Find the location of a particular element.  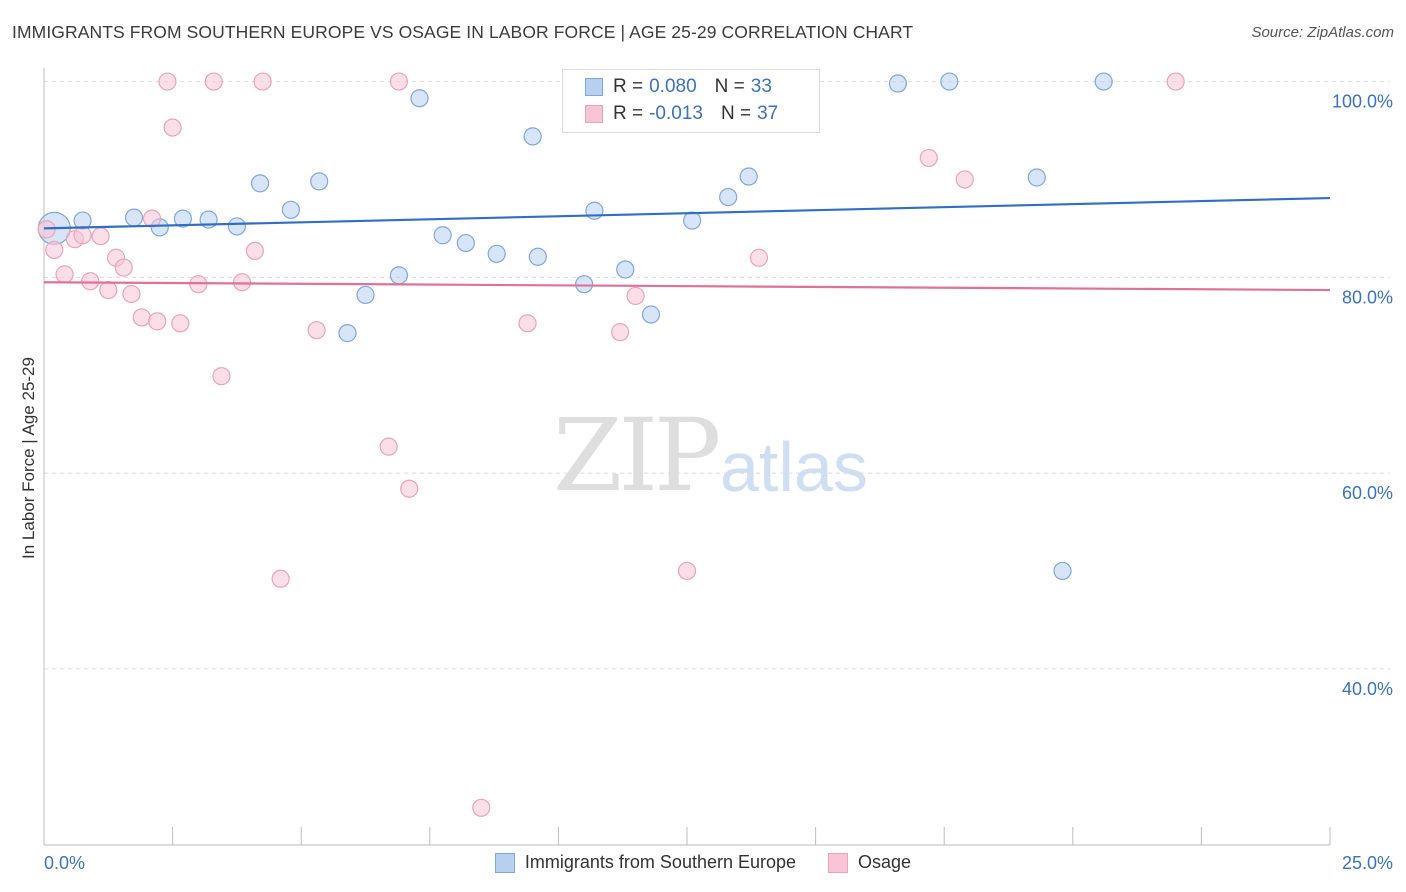

series-label-blue: Immigrants from Southern Europe is located at coordinates (660, 862).